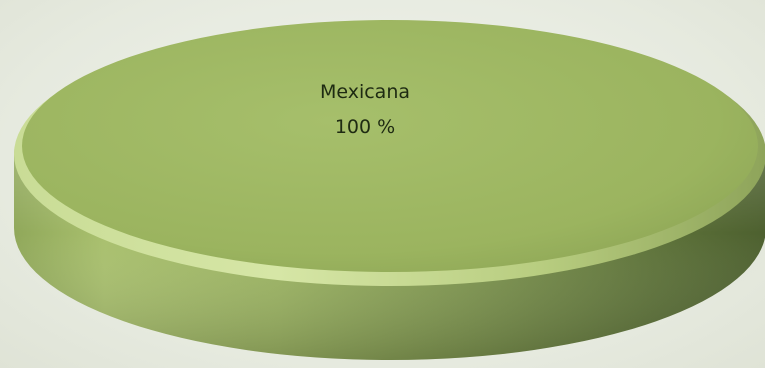  Describe the element at coordinates (365, 92) in the screenshot. I see `slice-category-label: Mexicana` at that location.